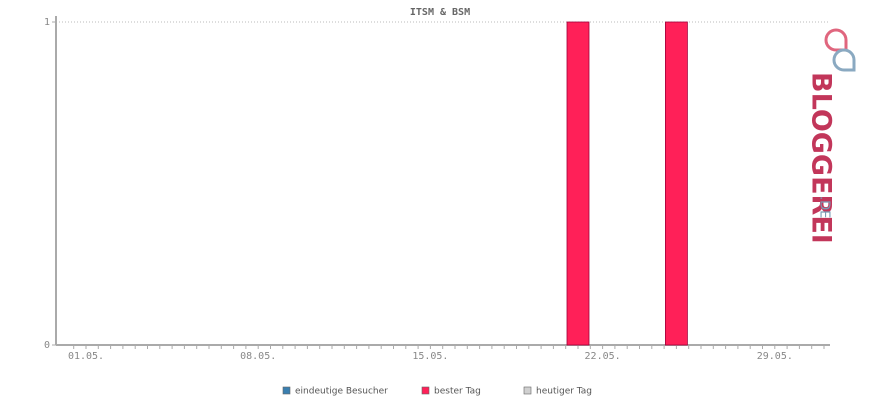 The image size is (870, 400). Describe the element at coordinates (457, 392) in the screenshot. I see `legend-label: bester Tag` at that location.